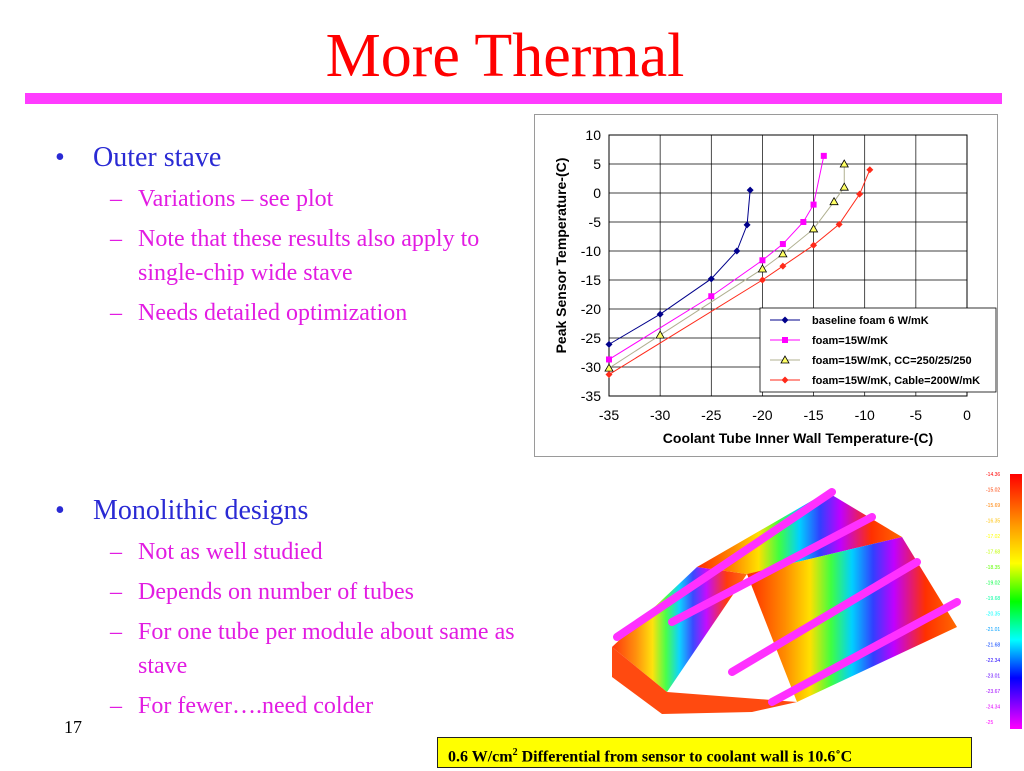  Describe the element at coordinates (515, 752) in the screenshot. I see `caption-superscript: 2` at that location.